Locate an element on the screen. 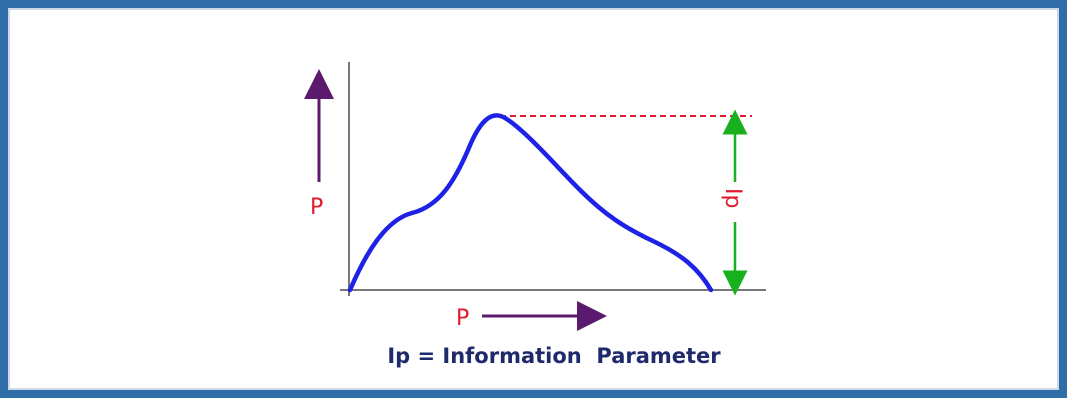 Image resolution: width=1067 pixels, height=398 pixels. x-axis-label: P is located at coordinates (462, 318).